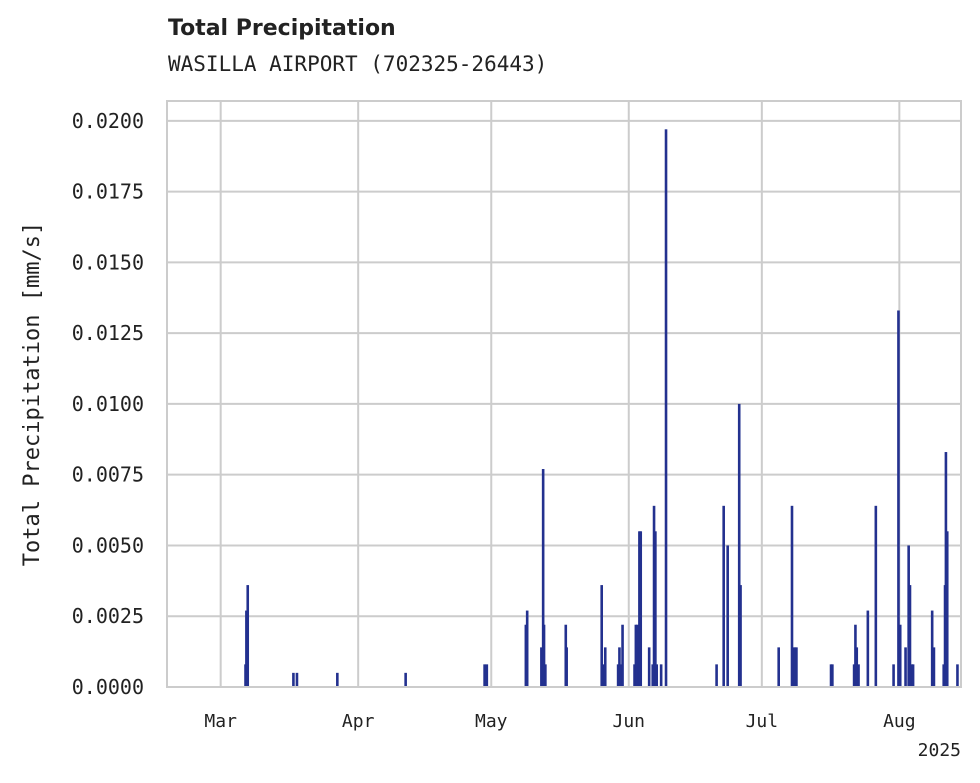  What do you see at coordinates (282, 28) in the screenshot?
I see `chart-title: Total Precipitation` at bounding box center [282, 28].